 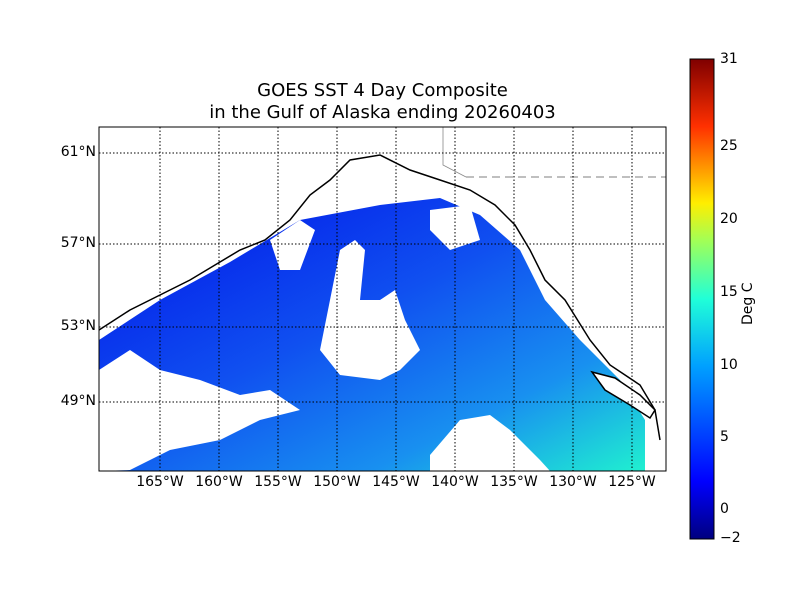 I want to click on lat-label: 49°N, so click(x=78, y=401).